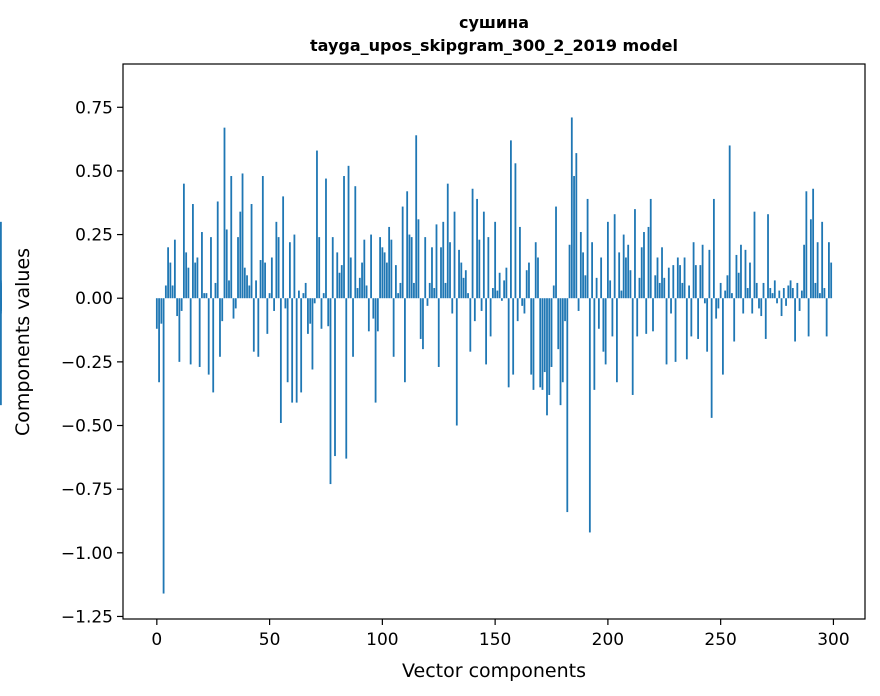 The width and height of the screenshot is (880, 696). I want to click on y-tick-label: −1.25, so click(87, 617).